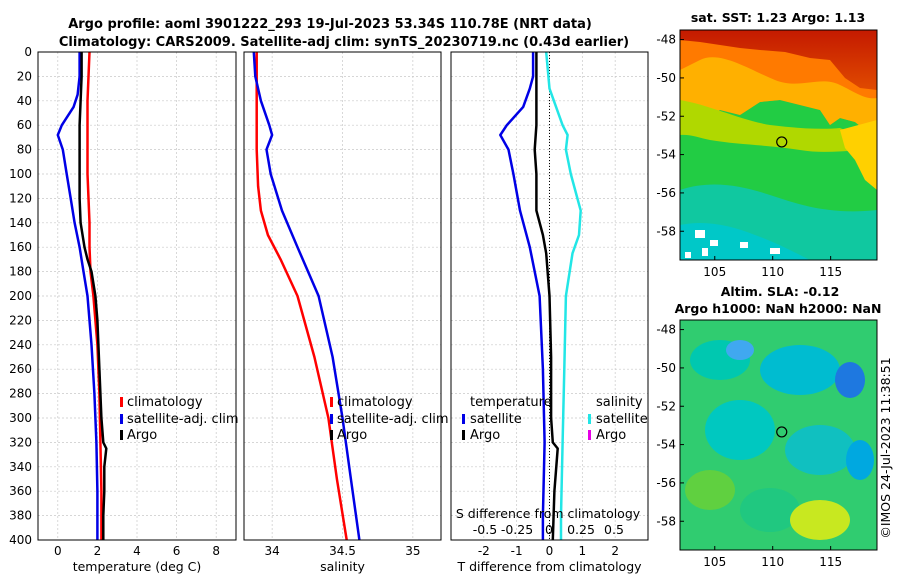 The height and width of the screenshot is (580, 900). I want to click on depth-tick-label: 200, so click(20, 296).